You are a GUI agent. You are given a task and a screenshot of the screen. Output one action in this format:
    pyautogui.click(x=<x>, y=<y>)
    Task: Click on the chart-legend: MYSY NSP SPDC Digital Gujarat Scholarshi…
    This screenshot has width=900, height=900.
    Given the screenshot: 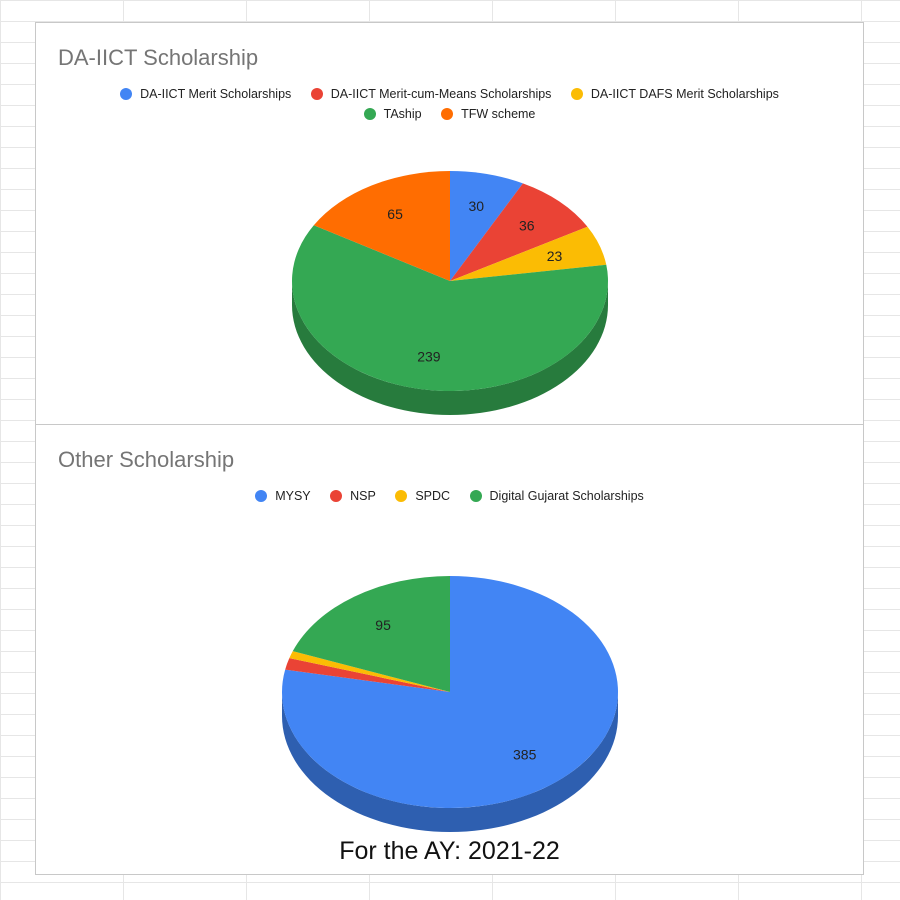 What is the action you would take?
    pyautogui.click(x=449, y=495)
    